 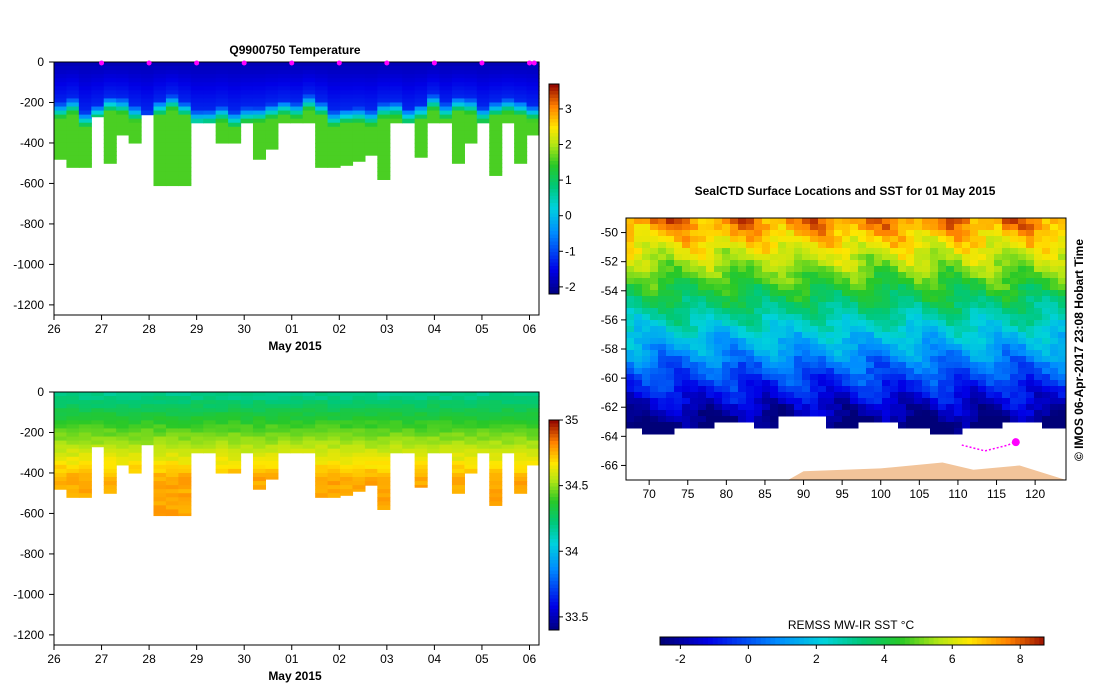 What do you see at coordinates (570, 251) in the screenshot?
I see `colorbar-tick-label: -1` at bounding box center [570, 251].